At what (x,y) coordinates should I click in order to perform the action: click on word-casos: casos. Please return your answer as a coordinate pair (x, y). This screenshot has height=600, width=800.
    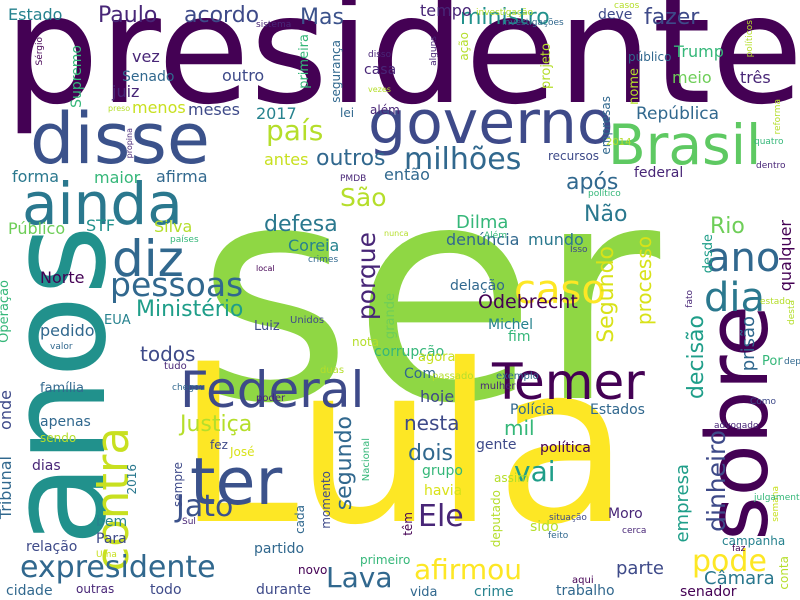
    Looking at the image, I should click on (627, 6).